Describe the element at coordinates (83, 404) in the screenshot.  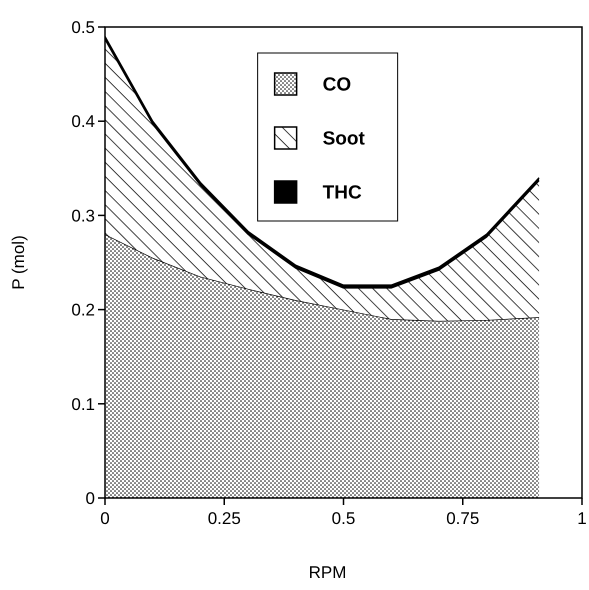
I see `y-tick-label: 0.1` at that location.